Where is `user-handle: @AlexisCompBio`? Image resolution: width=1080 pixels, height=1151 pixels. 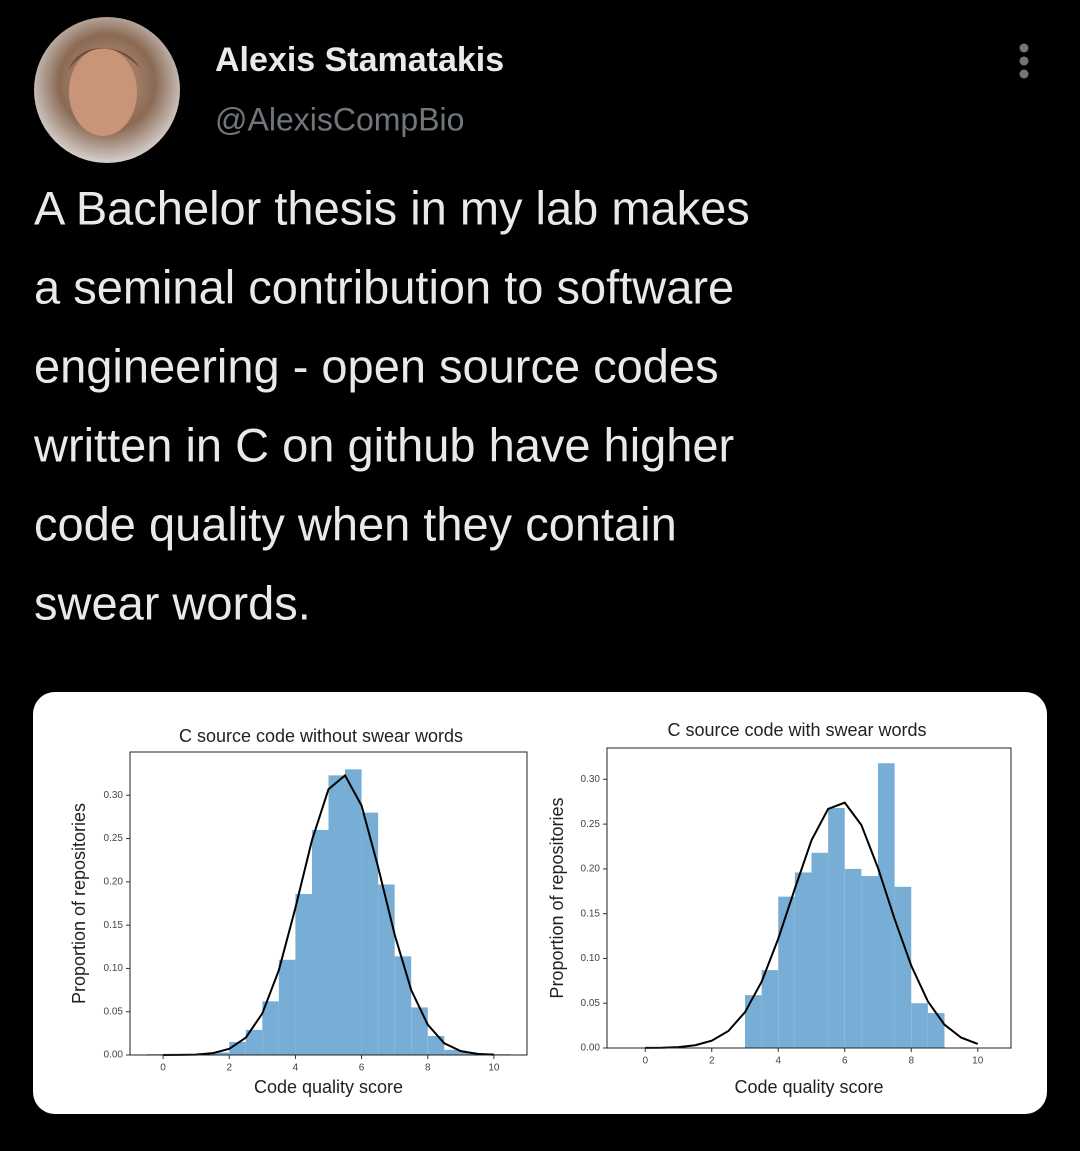
user-handle: @AlexisCompBio is located at coordinates (339, 119).